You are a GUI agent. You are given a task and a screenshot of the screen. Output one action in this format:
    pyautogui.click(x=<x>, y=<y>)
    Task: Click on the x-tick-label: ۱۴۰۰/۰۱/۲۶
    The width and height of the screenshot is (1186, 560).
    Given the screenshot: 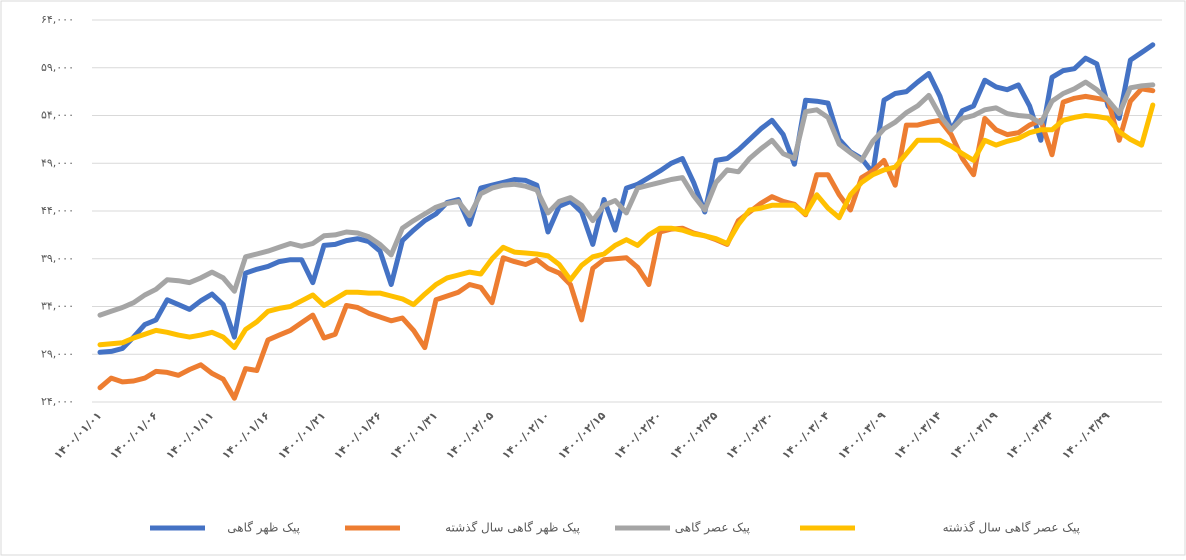 What is the action you would take?
    pyautogui.click(x=357, y=435)
    